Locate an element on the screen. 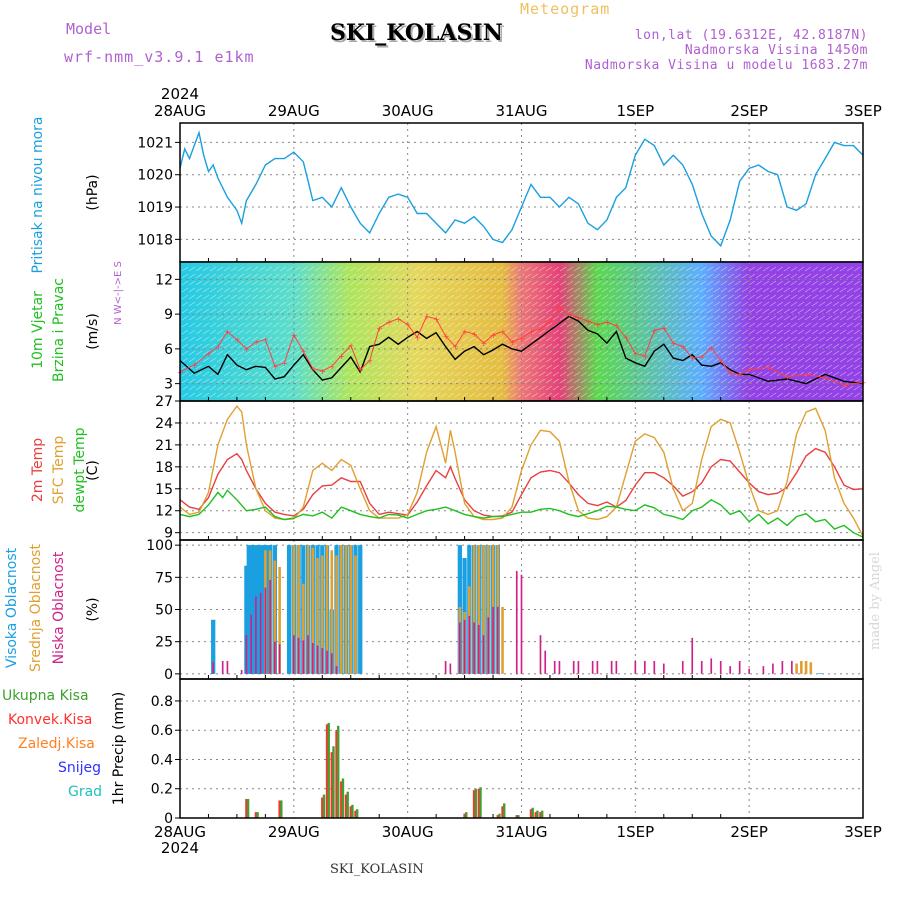  bar-precip-convective is located at coordinates (246, 808).